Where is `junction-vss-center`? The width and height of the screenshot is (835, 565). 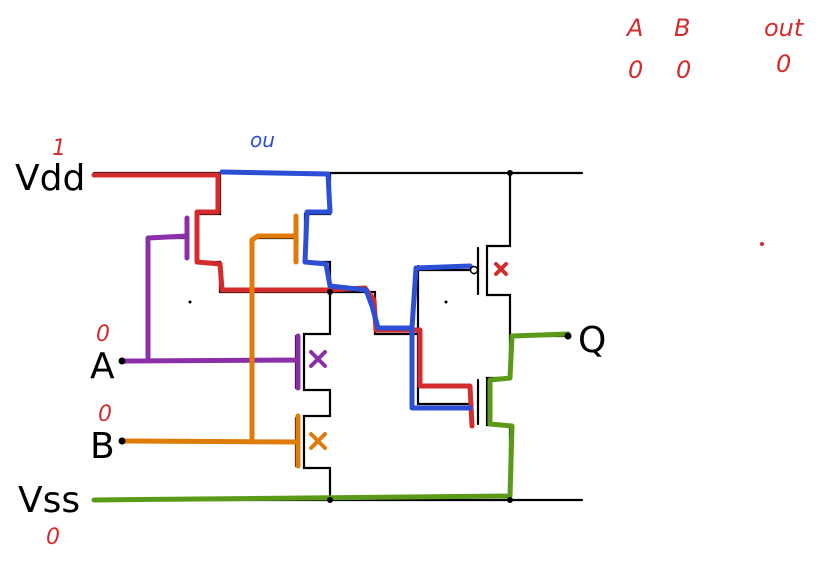 junction-vss-center is located at coordinates (330, 500).